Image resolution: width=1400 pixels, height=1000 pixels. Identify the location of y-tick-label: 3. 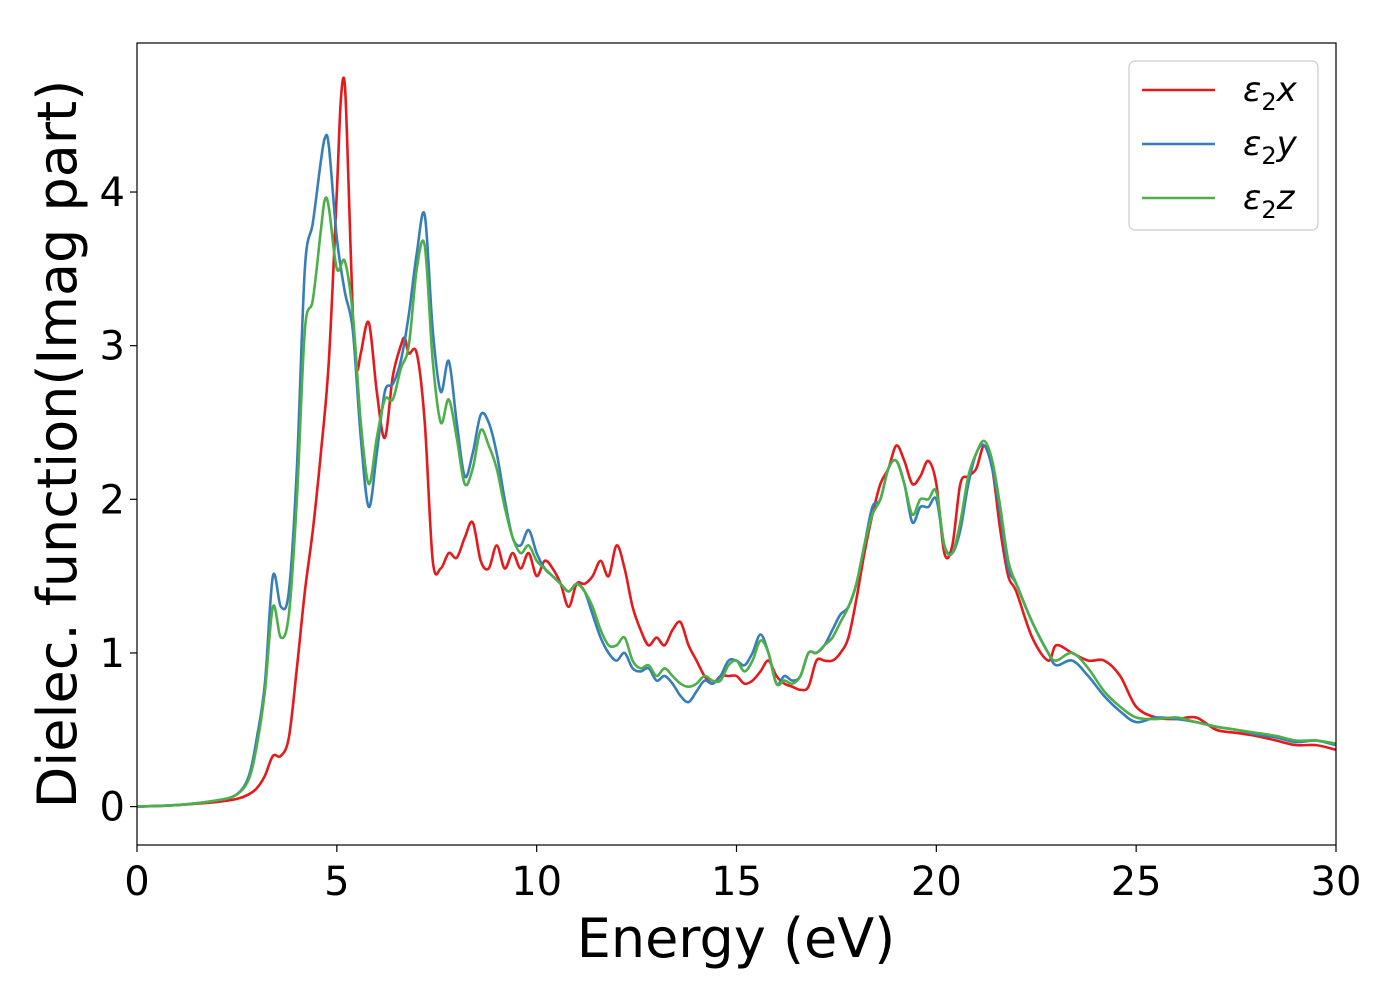
(112, 347).